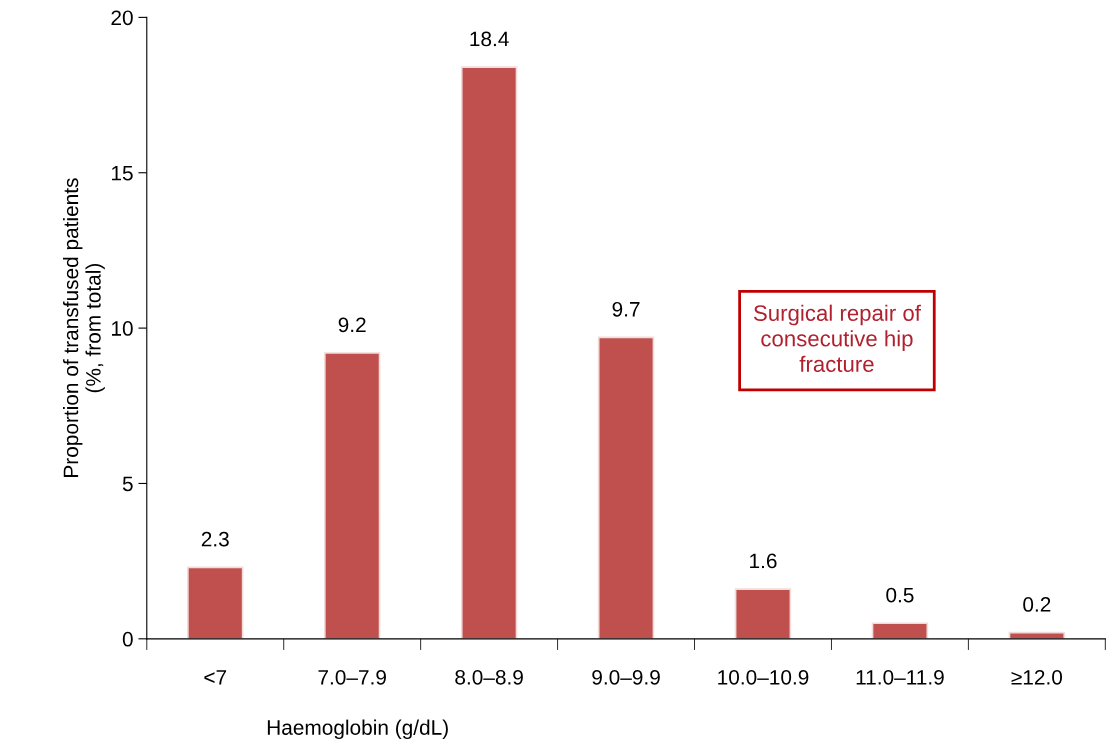 This screenshot has height=756, width=1112. I want to click on data-label: 0.2, so click(1037, 604).